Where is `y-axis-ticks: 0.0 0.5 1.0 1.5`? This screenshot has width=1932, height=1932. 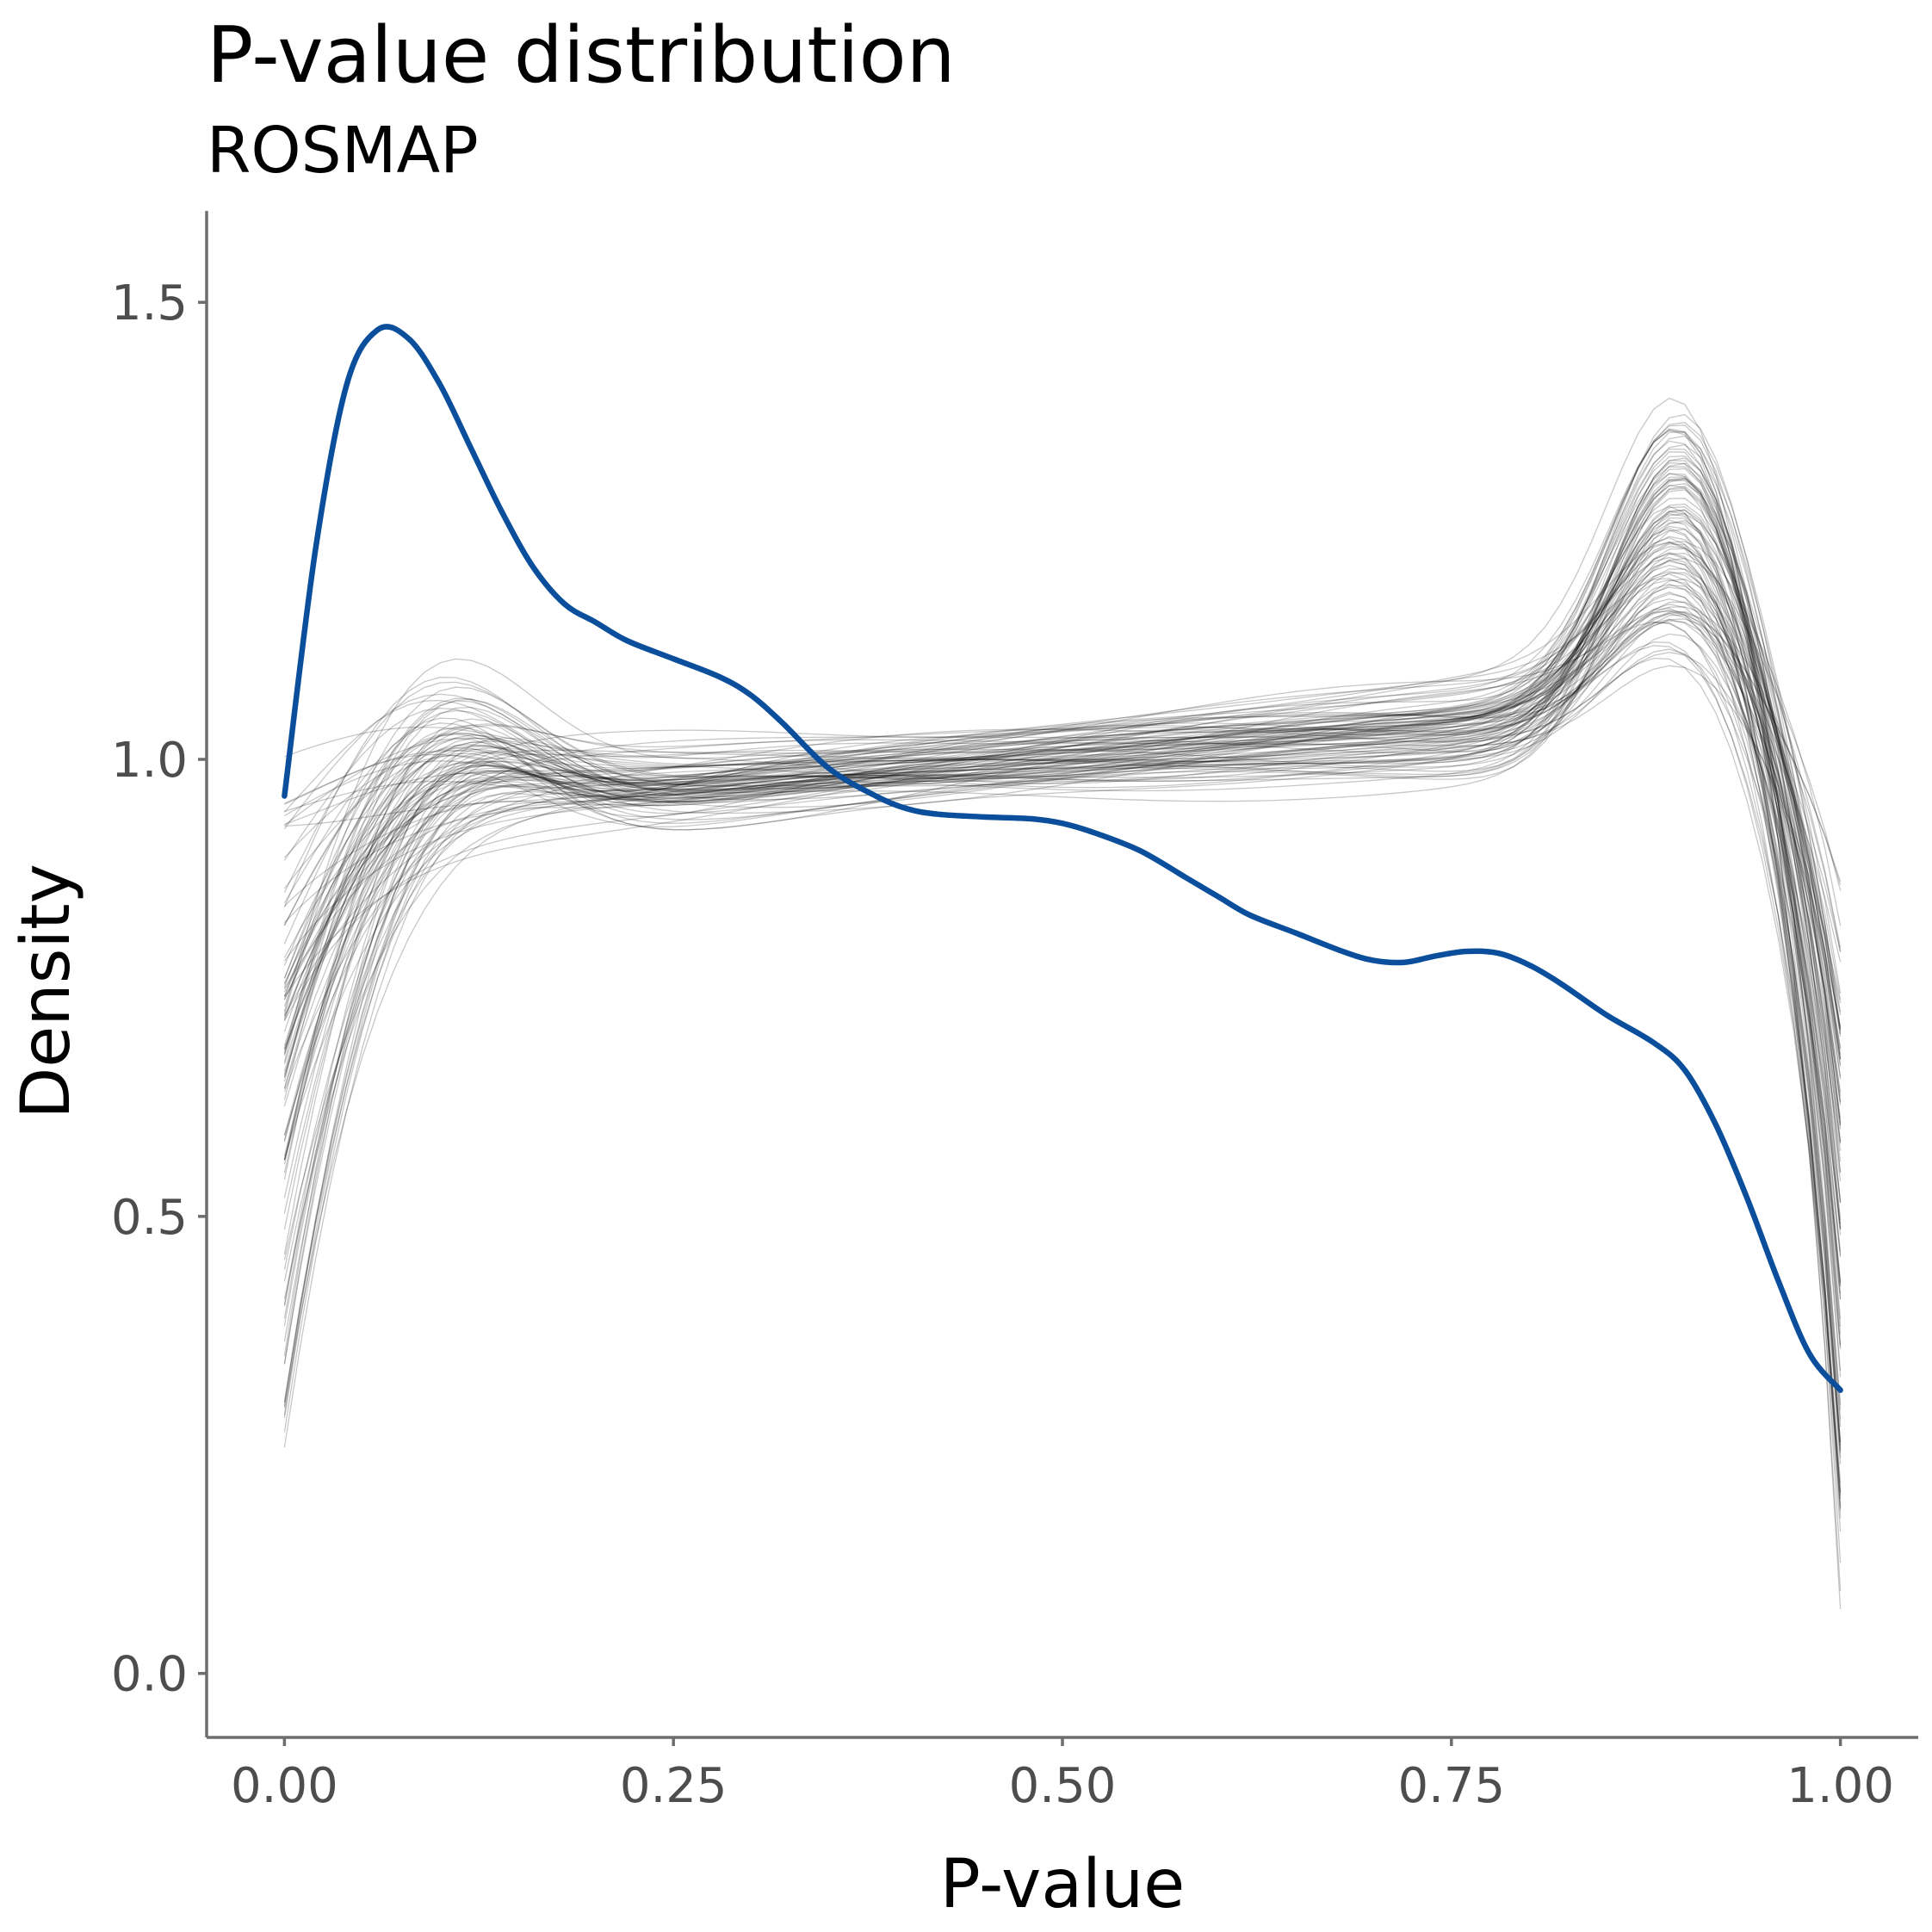 y-axis-ticks: 0.0 0.5 1.0 1.5 is located at coordinates (159, 989).